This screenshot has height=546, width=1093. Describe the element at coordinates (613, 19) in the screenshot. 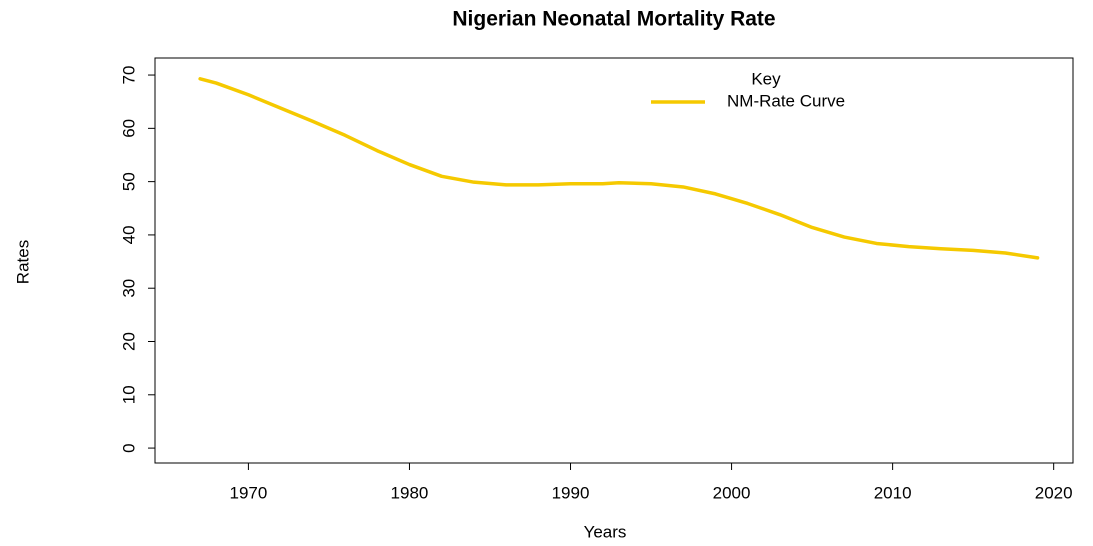

I see `chart-title: Nigerian Neonatal Mortality Rate` at that location.